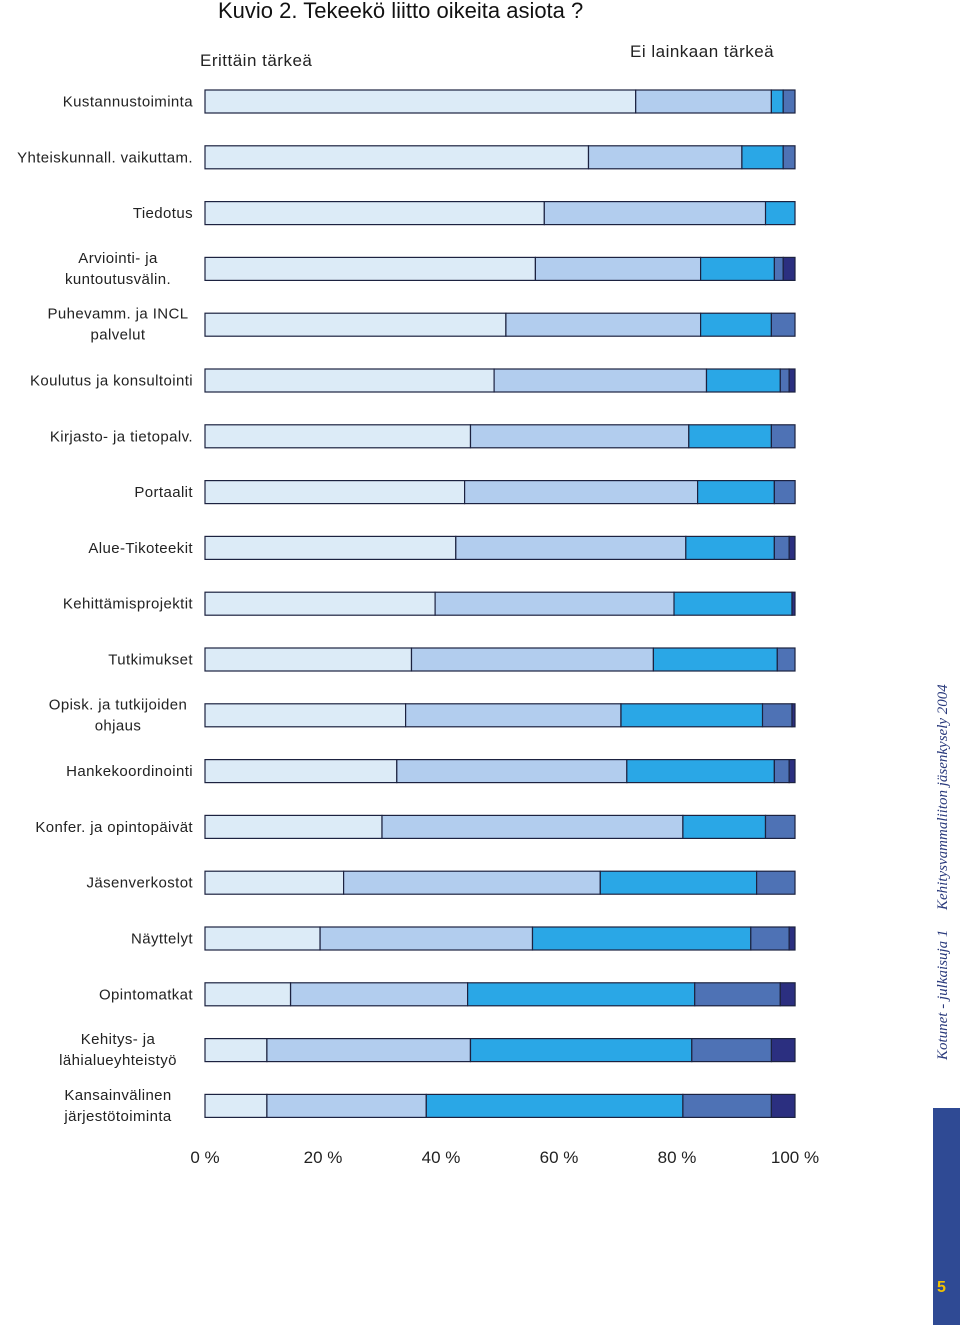 Image resolution: width=960 pixels, height=1325 pixels. I want to click on x-tick-label: 20 %, so click(323, 1157).